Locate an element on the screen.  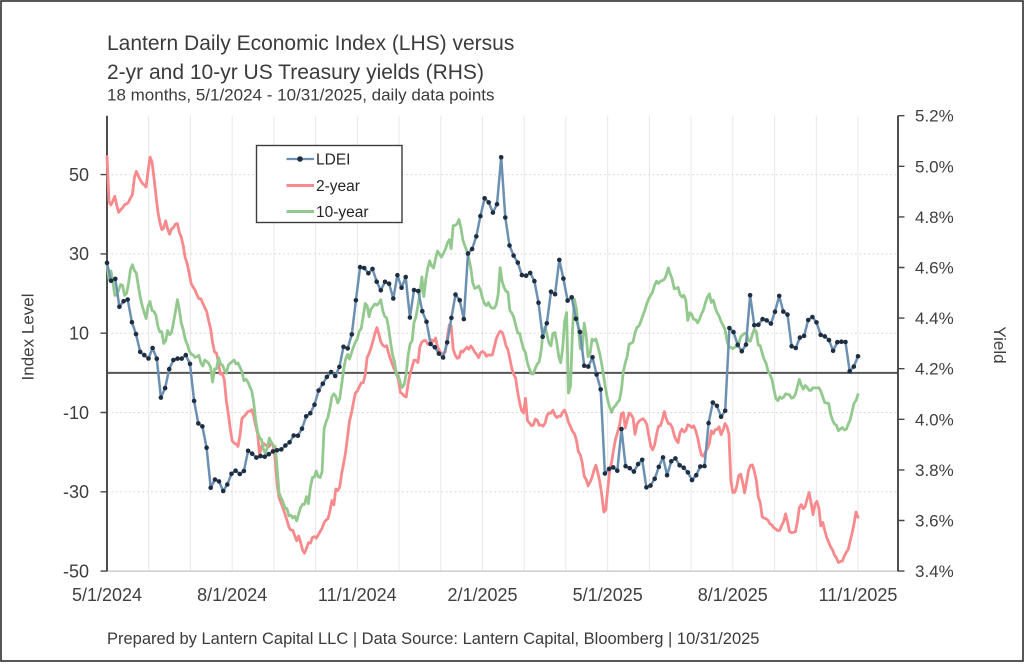
svg-text:2-yr and 10-yr US Treasury yie: 2-yr and 10-yr US Treasury yields (RHS) is located at coordinates (295, 72).